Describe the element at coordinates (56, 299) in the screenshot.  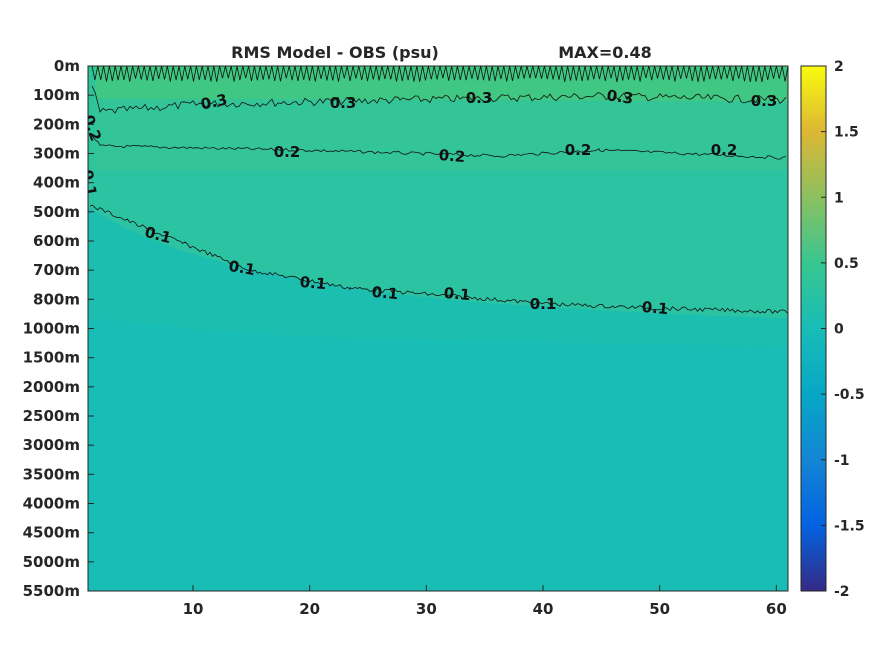
I see `y-tick-label: 800m` at that location.